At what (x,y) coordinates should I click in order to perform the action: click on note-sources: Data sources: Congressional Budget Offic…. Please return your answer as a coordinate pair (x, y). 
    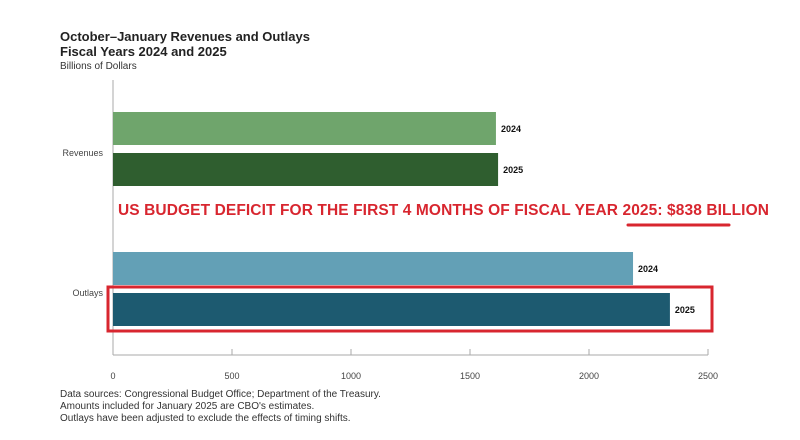
    Looking at the image, I should click on (220, 394).